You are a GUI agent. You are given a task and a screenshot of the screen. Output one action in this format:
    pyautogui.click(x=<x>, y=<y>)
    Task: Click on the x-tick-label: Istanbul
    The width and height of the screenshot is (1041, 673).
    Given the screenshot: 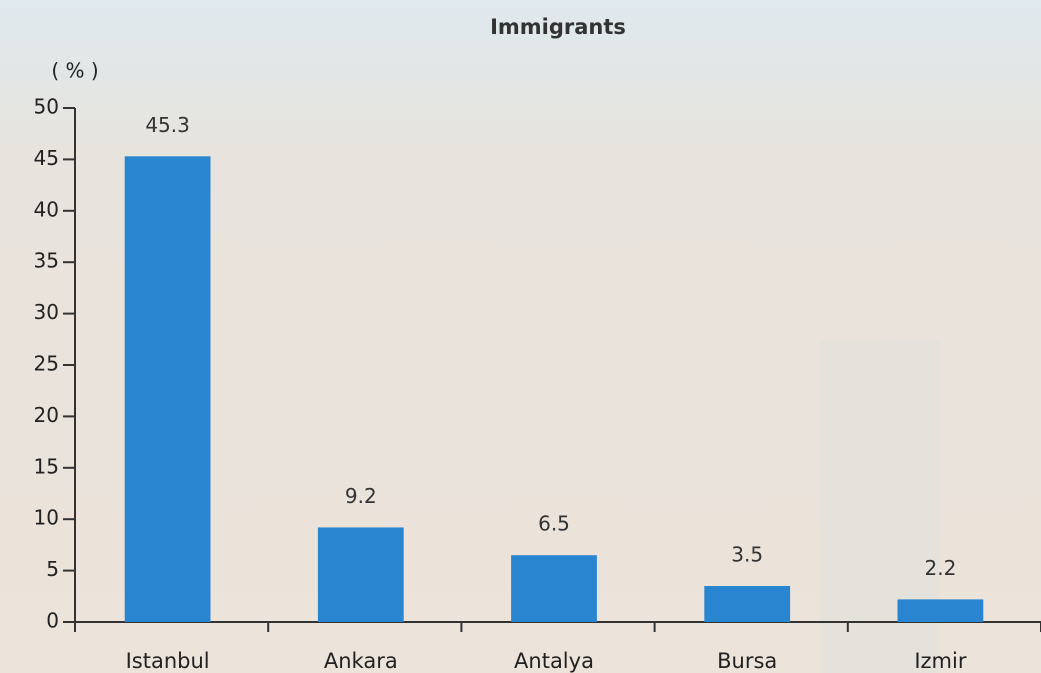 What is the action you would take?
    pyautogui.click(x=168, y=661)
    